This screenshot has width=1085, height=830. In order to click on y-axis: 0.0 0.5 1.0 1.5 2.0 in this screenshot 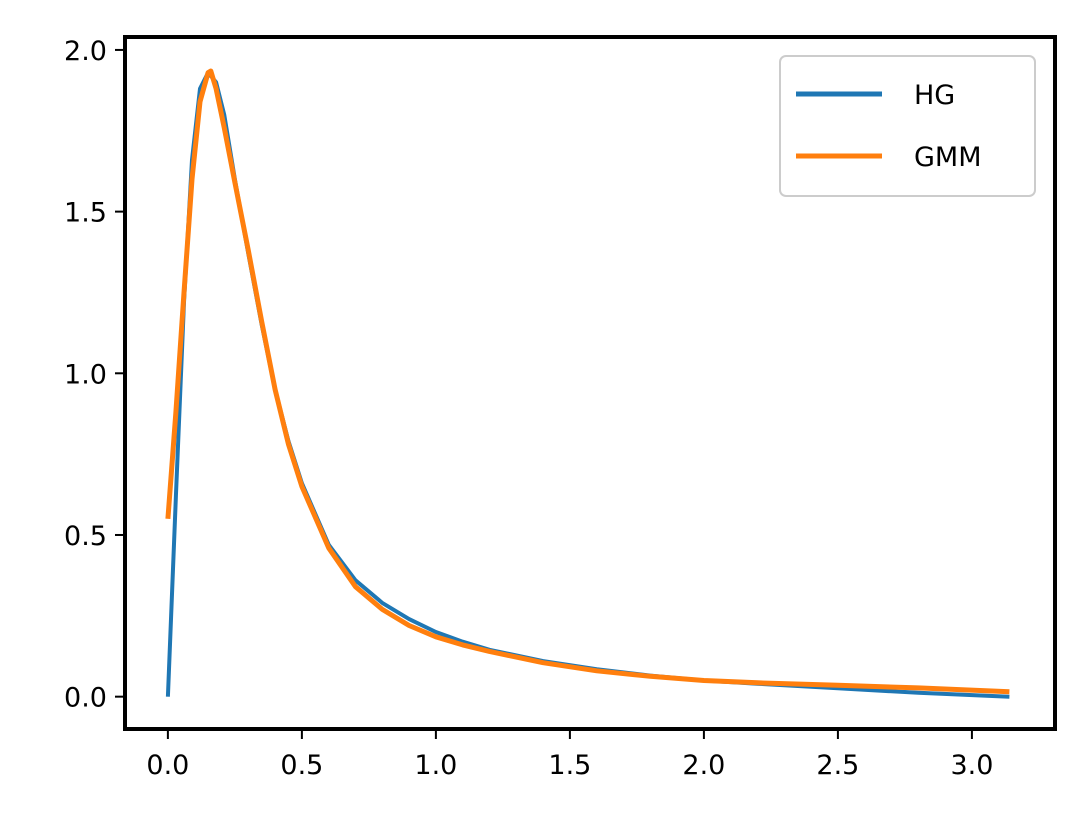, I will do `click(94, 375)`.